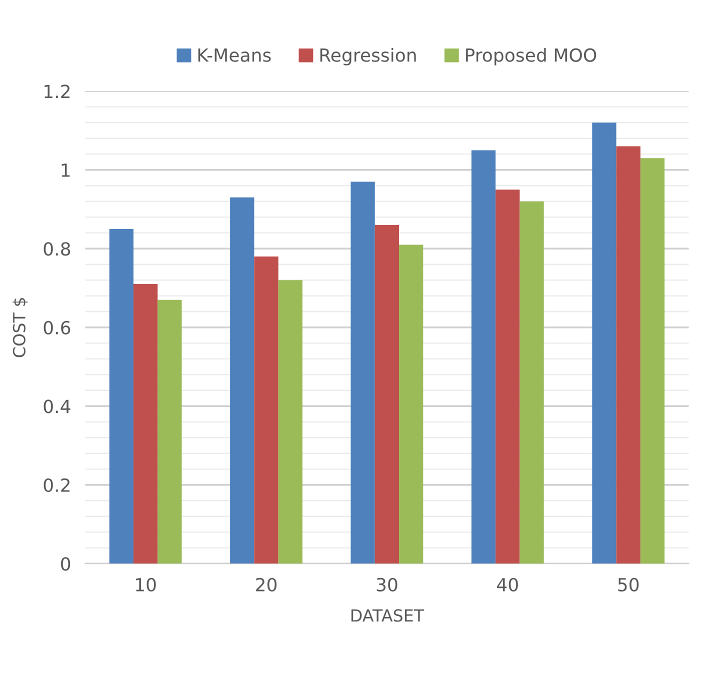 This screenshot has width=710, height=675. I want to click on y-tick-label: 1, so click(66, 170).